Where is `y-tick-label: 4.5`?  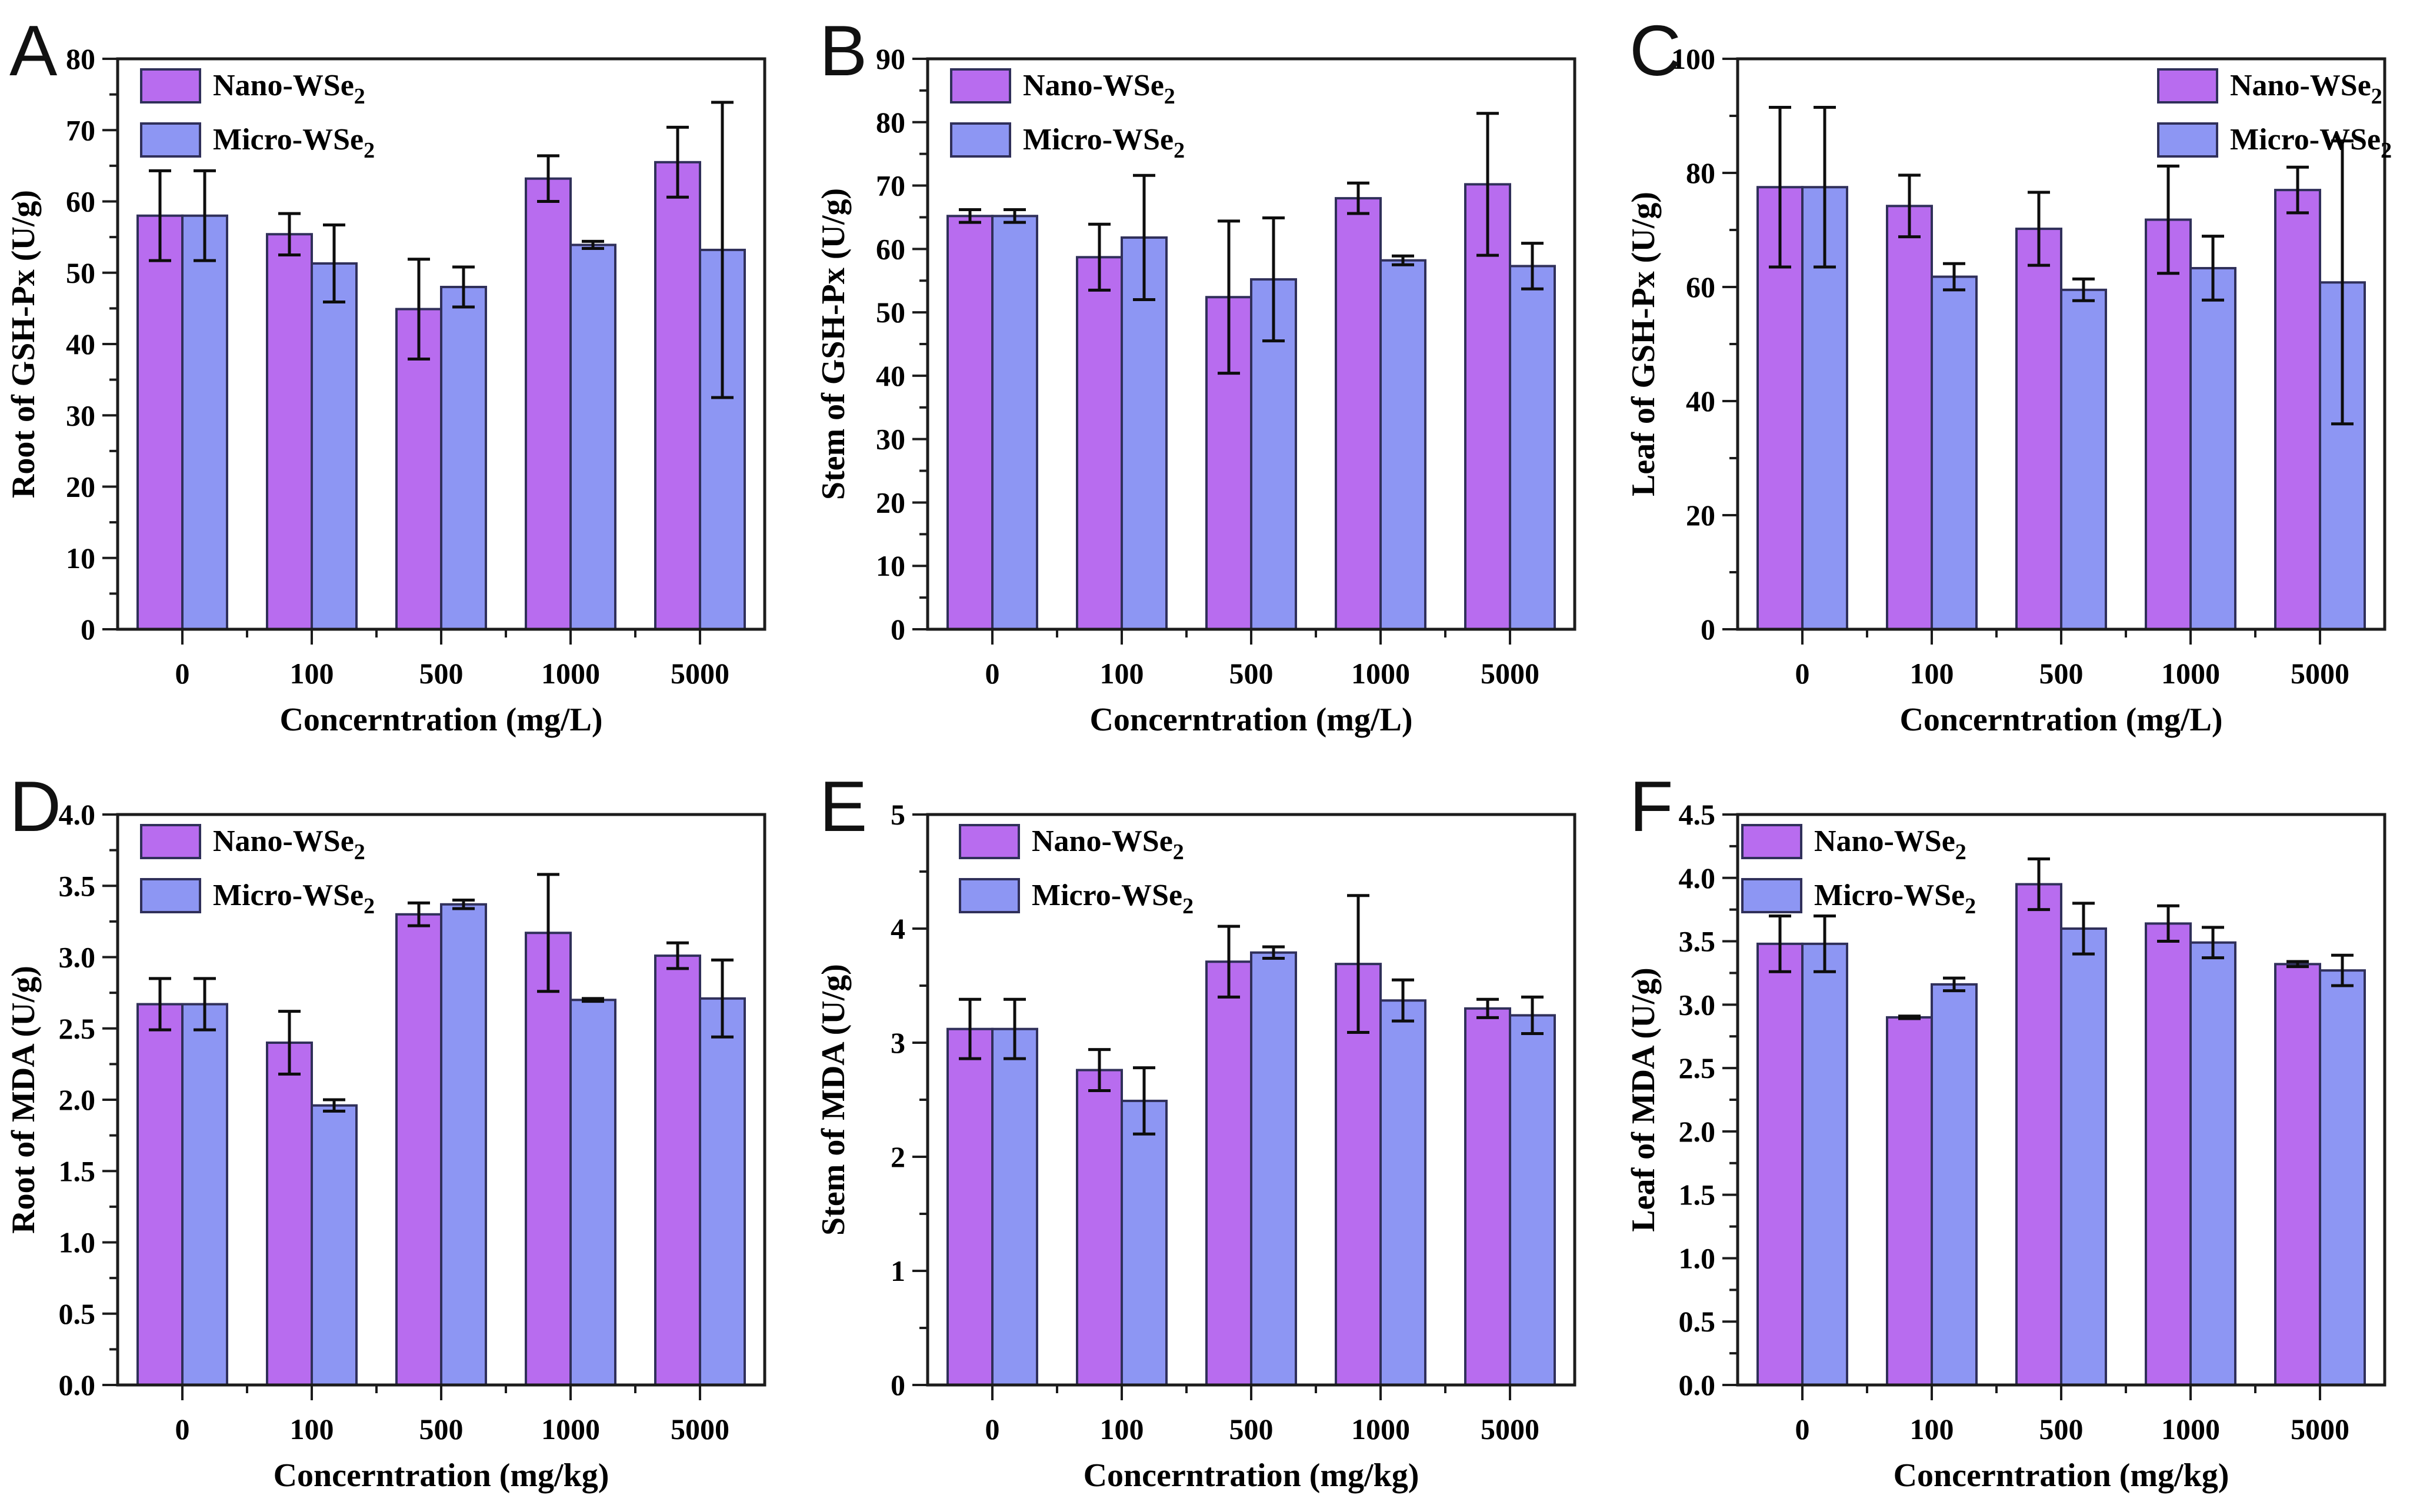 y-tick-label: 4.5 is located at coordinates (1697, 814).